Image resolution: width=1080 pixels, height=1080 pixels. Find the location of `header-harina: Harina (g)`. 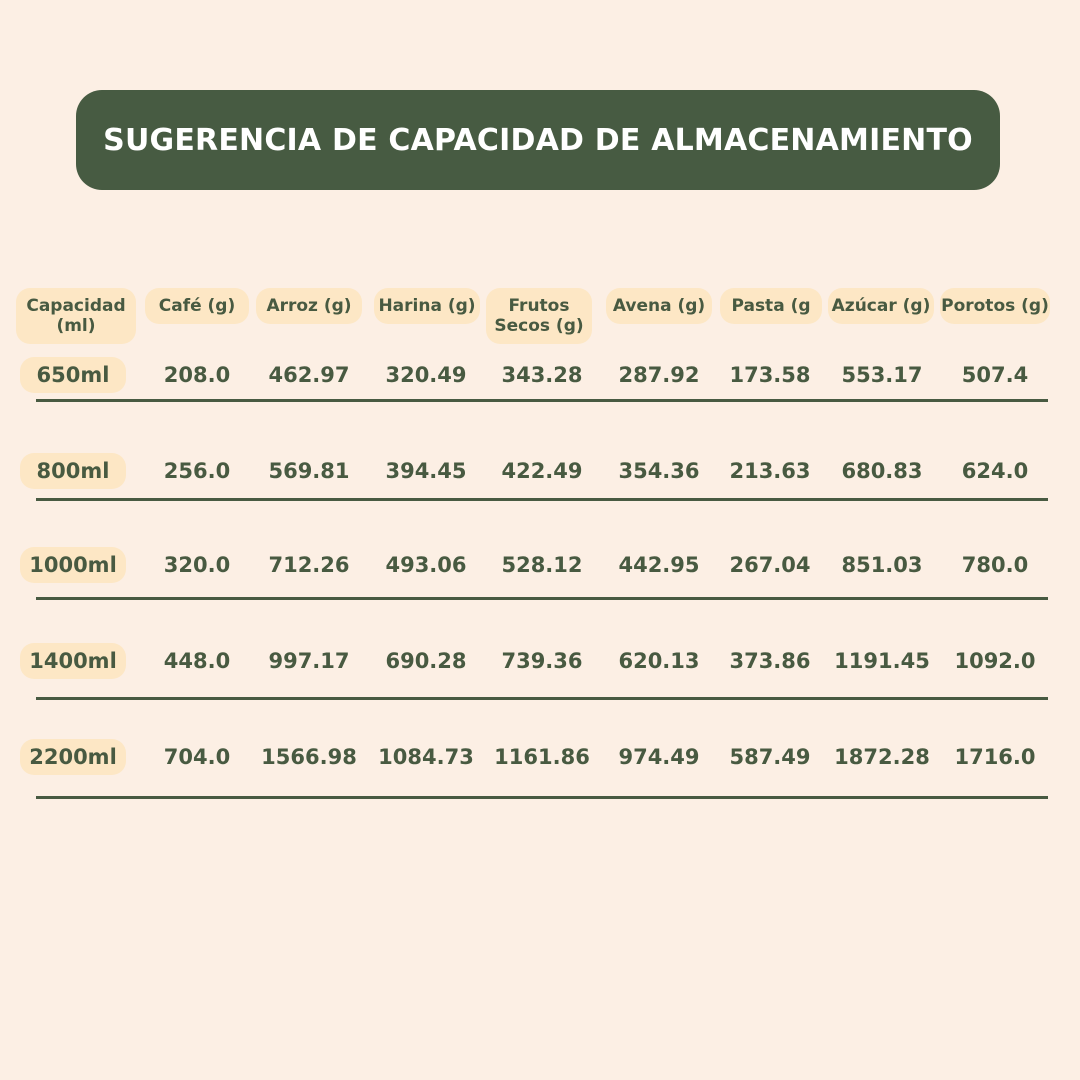

header-harina: Harina (g) is located at coordinates (427, 306).